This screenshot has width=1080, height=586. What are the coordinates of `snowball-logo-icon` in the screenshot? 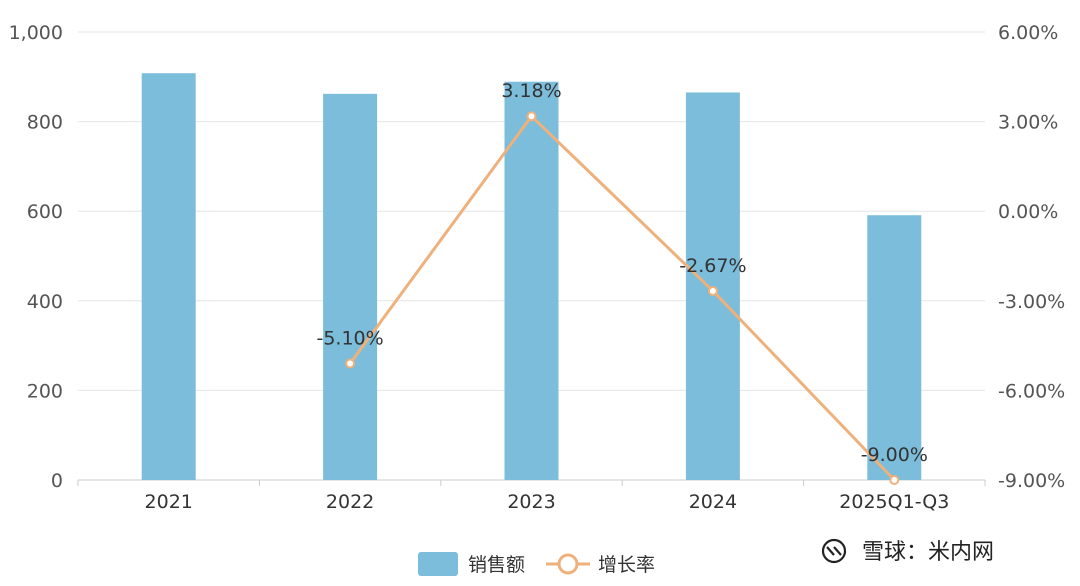 It's located at (834, 551).